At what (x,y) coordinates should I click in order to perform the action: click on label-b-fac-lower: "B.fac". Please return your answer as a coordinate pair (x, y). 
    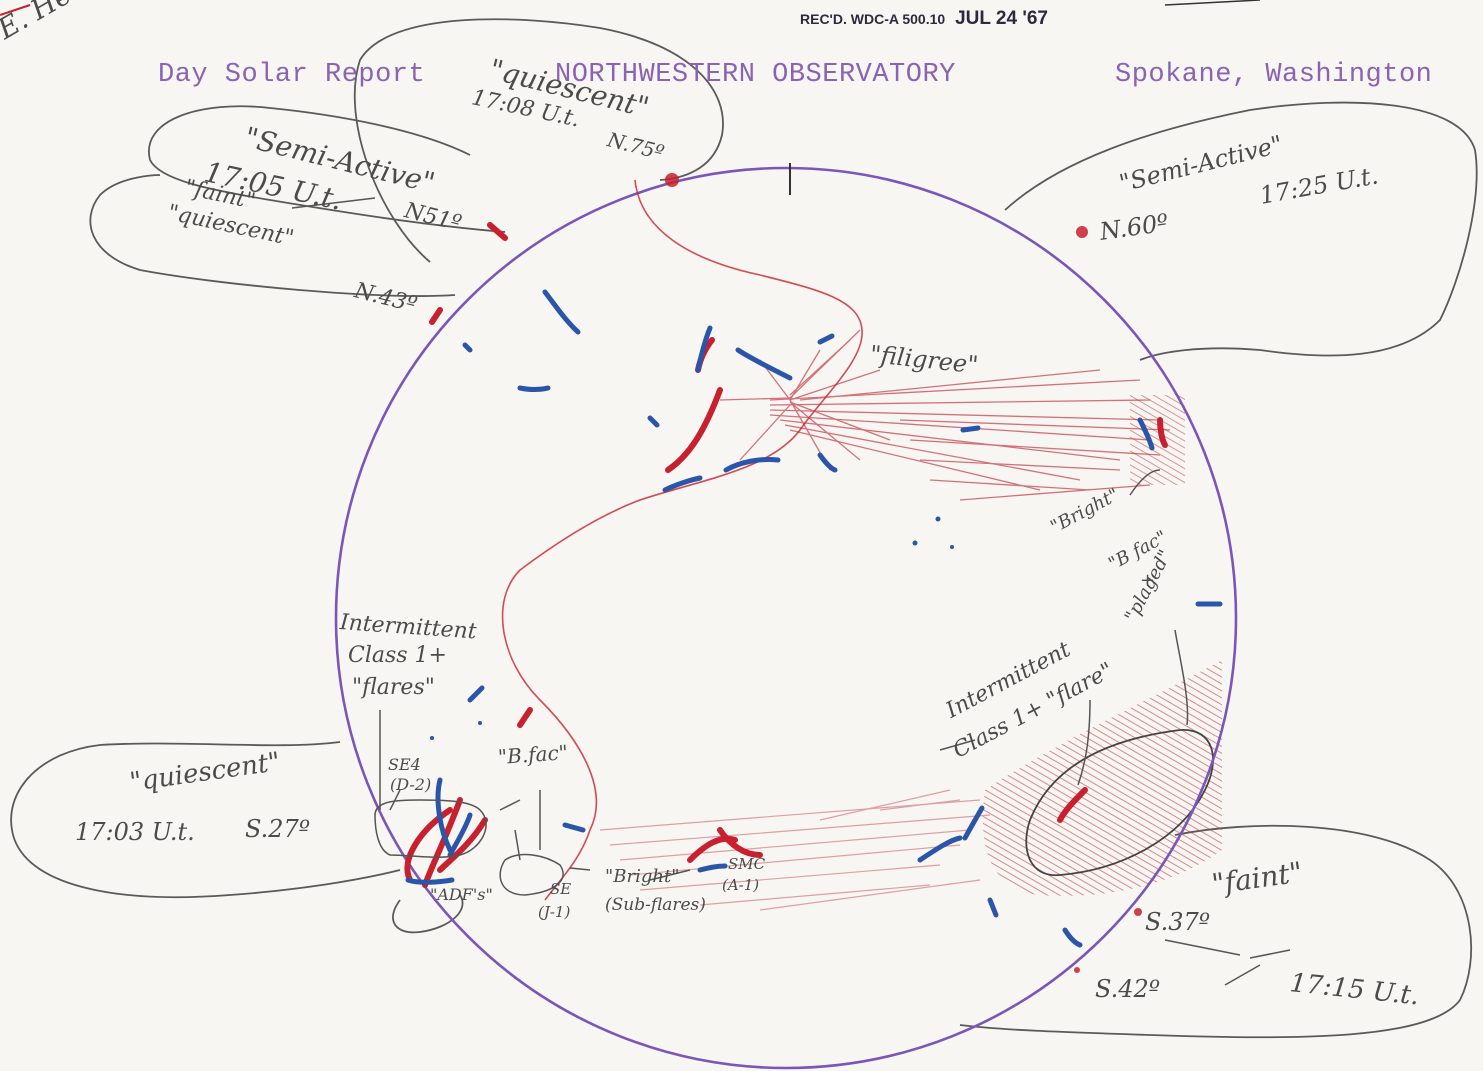
    Looking at the image, I should click on (533, 754).